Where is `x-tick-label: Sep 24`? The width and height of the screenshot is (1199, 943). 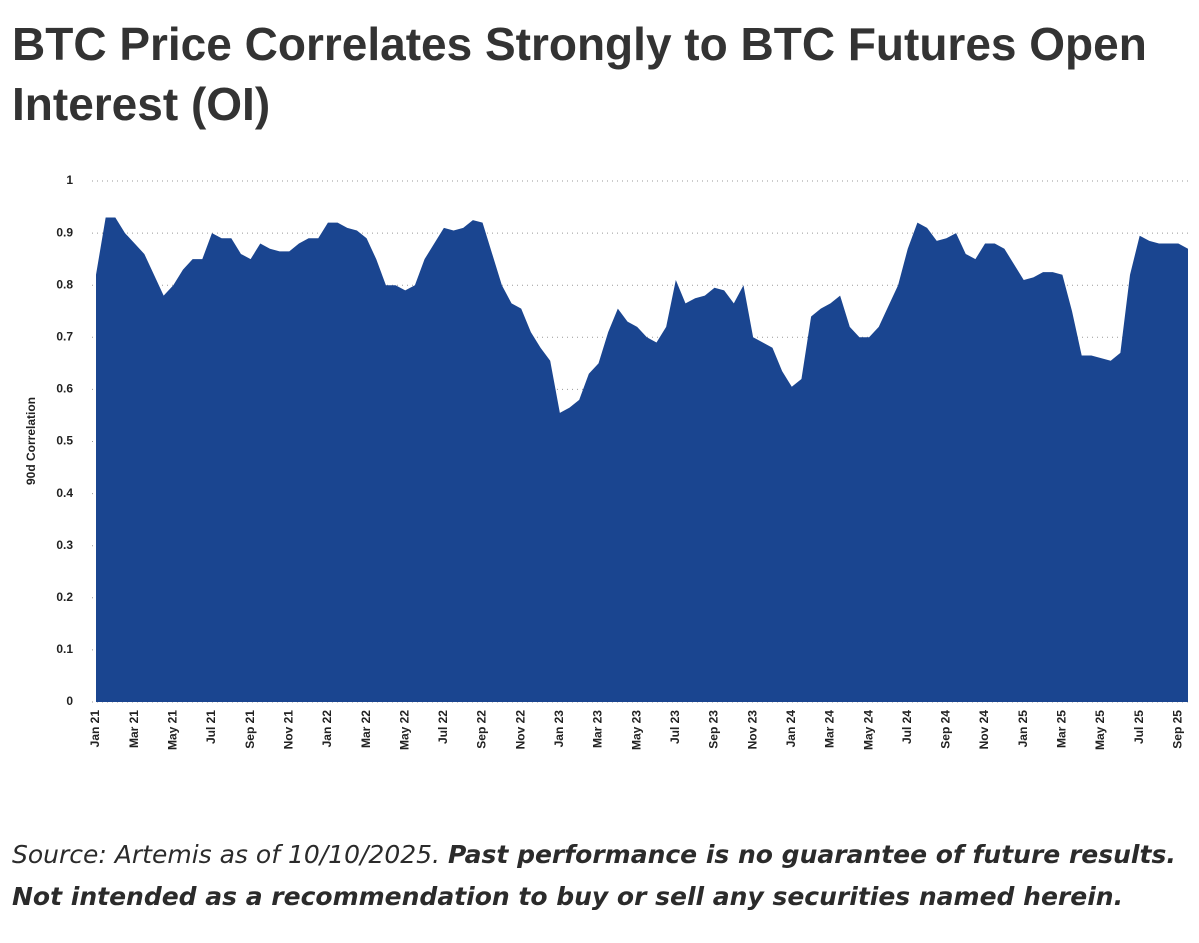 x-tick-label: Sep 24 is located at coordinates (946, 729).